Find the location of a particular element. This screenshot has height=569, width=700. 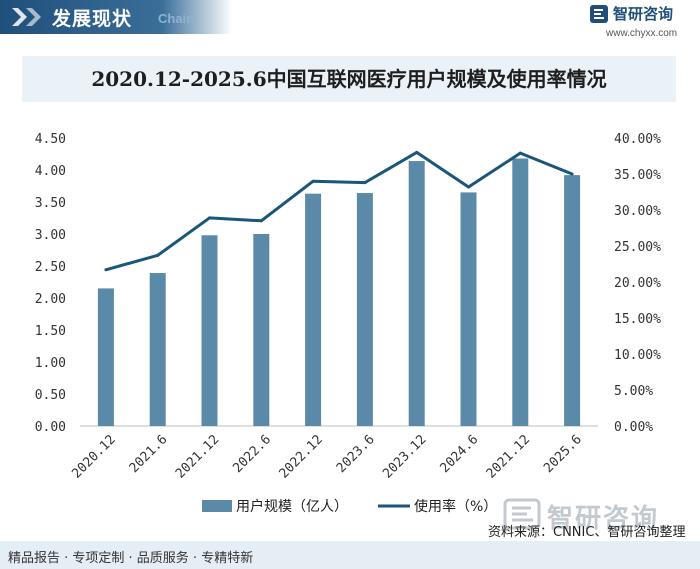

watermark-logo-icon is located at coordinates (522, 514).